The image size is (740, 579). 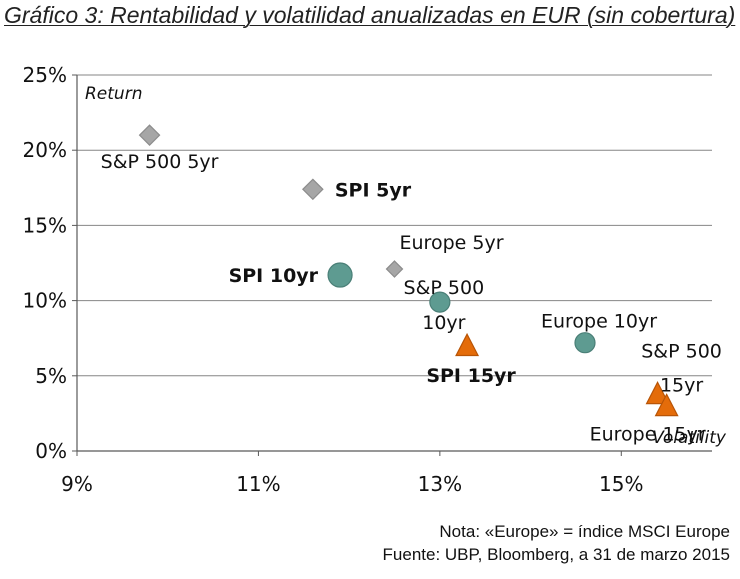 What do you see at coordinates (274, 276) in the screenshot?
I see `data-label: SPI 10yr` at bounding box center [274, 276].